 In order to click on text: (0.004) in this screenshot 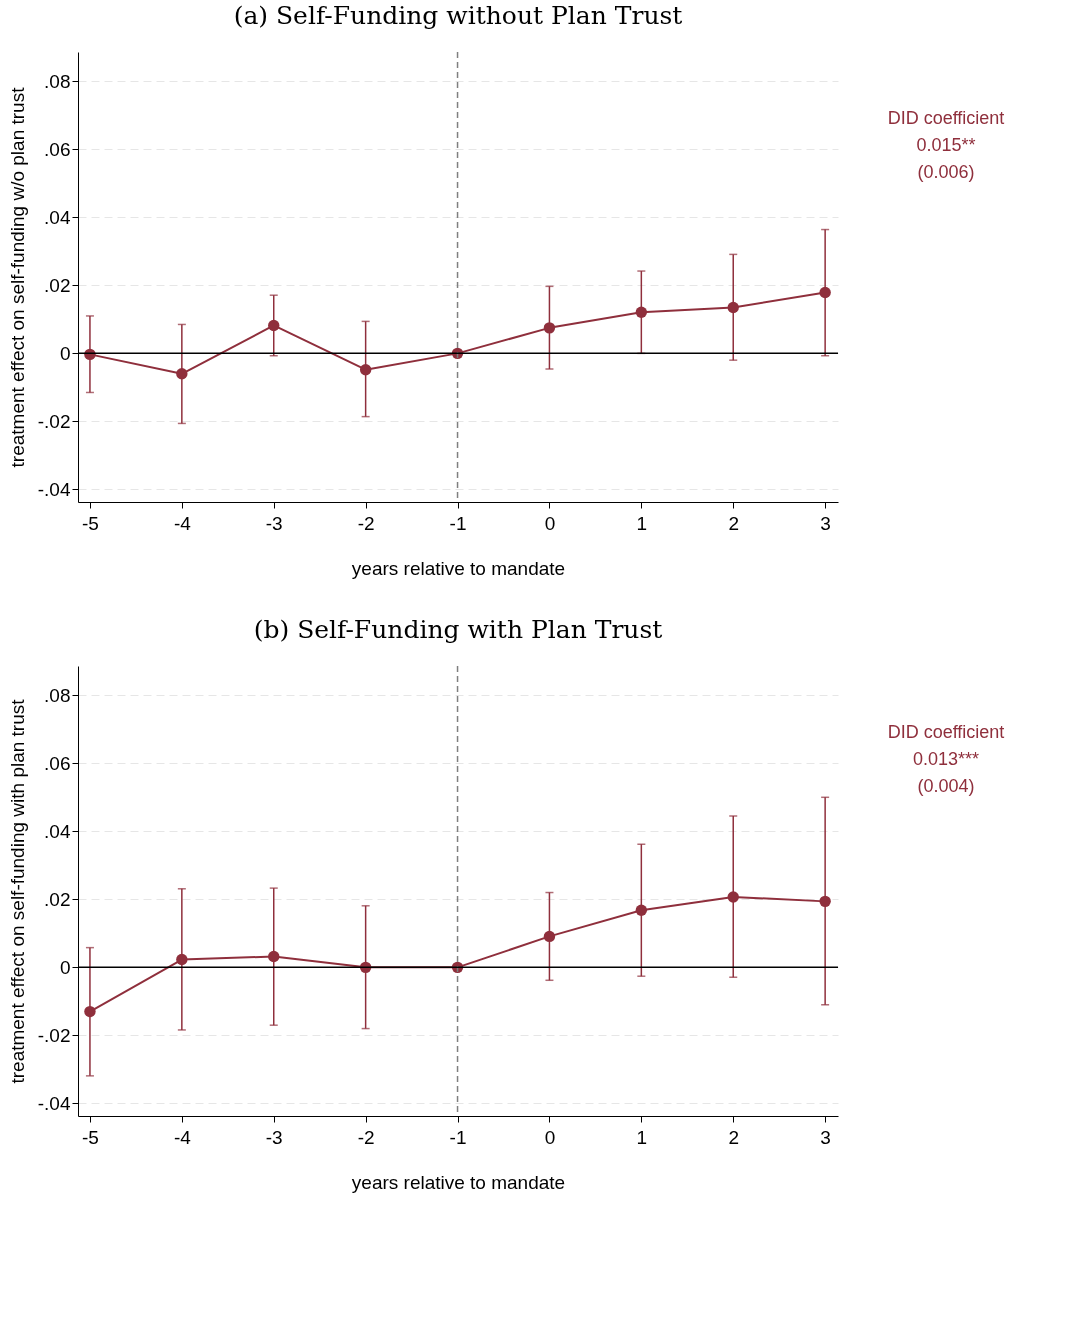, I will do `click(946, 786)`.